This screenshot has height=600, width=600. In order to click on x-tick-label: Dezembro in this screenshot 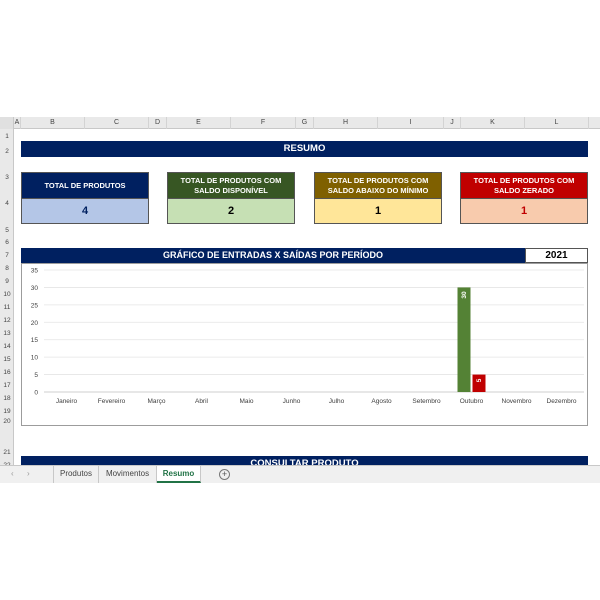, I will do `click(562, 401)`.